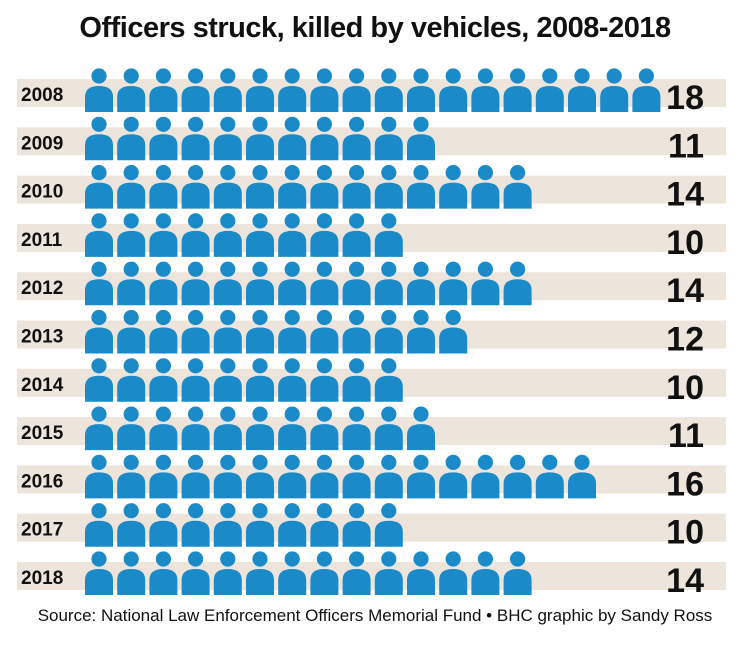 The height and width of the screenshot is (649, 750). I want to click on row-2012: 2012 14, so click(371, 285).